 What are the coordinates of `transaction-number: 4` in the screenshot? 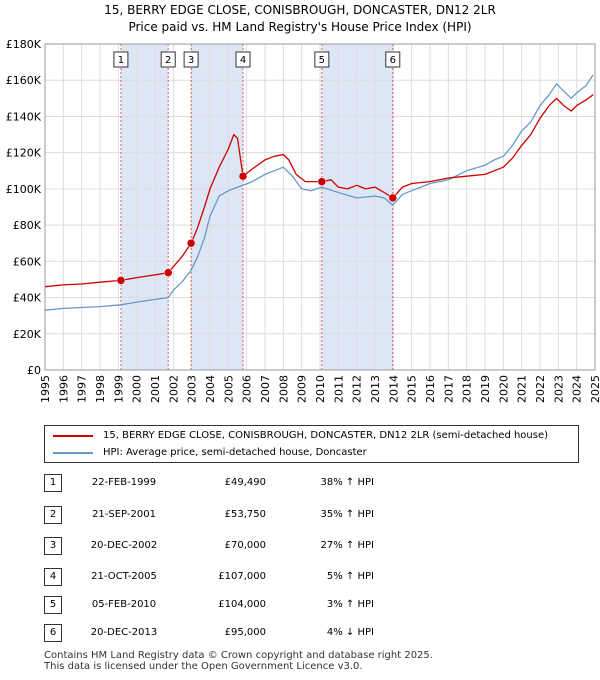 It's located at (53, 577).